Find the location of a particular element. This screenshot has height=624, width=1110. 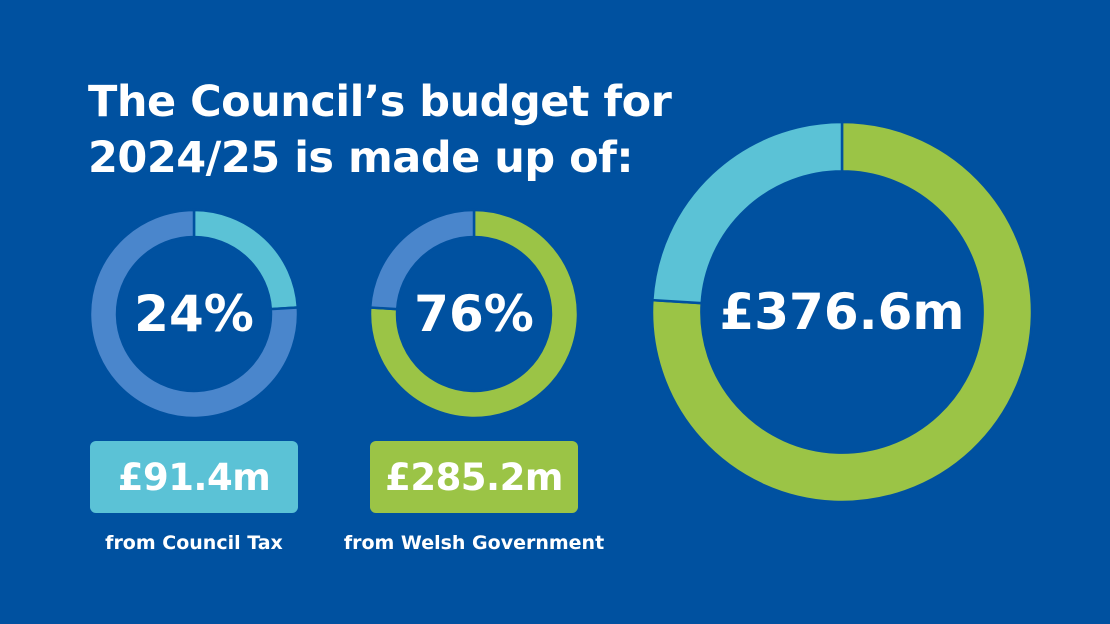

council-tax-amount-badge: £91.4m is located at coordinates (194, 477).